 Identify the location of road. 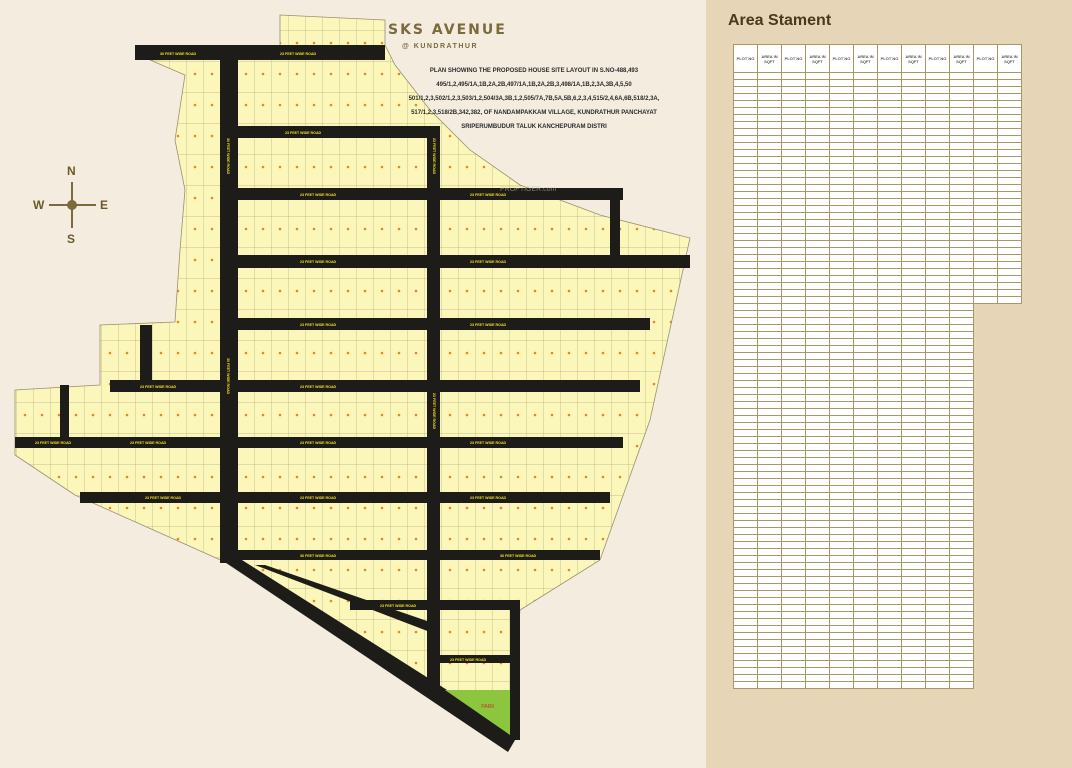
(476, 659).